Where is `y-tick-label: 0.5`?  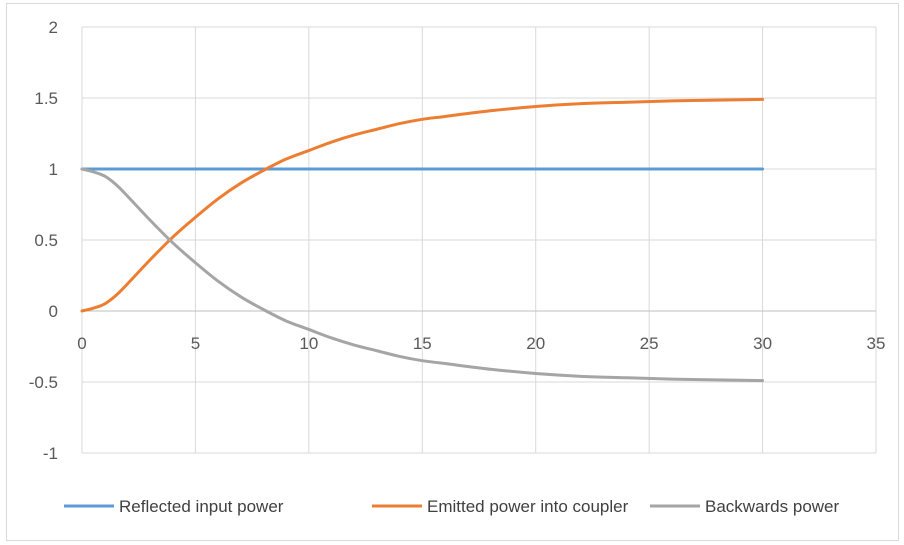 y-tick-label: 0.5 is located at coordinates (46, 240).